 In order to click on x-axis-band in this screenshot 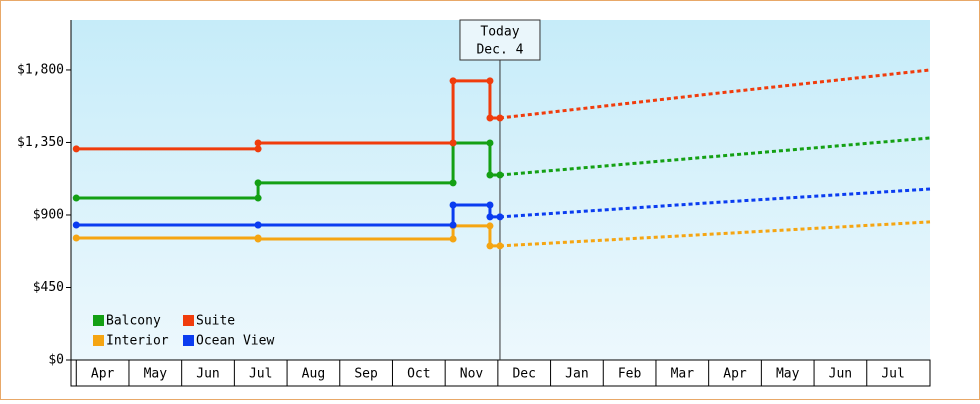, I will do `click(500, 373)`.